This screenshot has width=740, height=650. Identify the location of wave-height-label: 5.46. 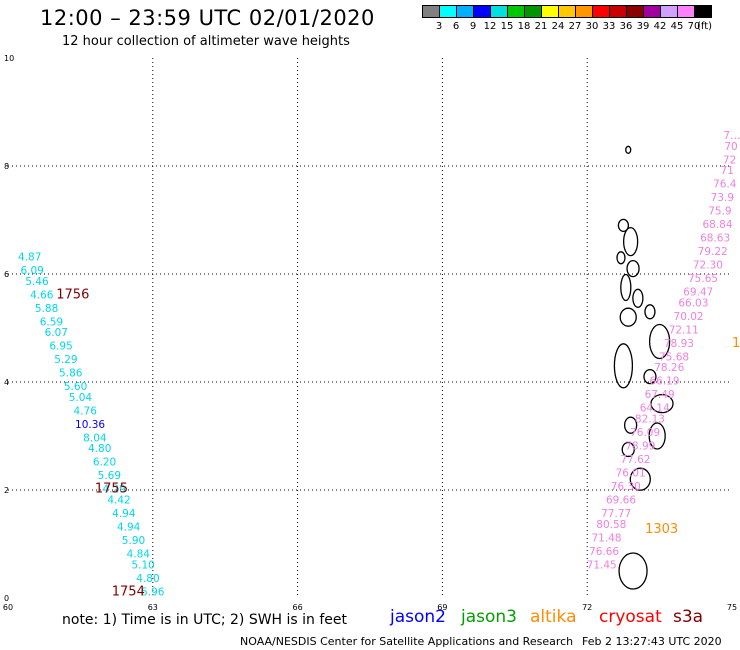
(37, 282).